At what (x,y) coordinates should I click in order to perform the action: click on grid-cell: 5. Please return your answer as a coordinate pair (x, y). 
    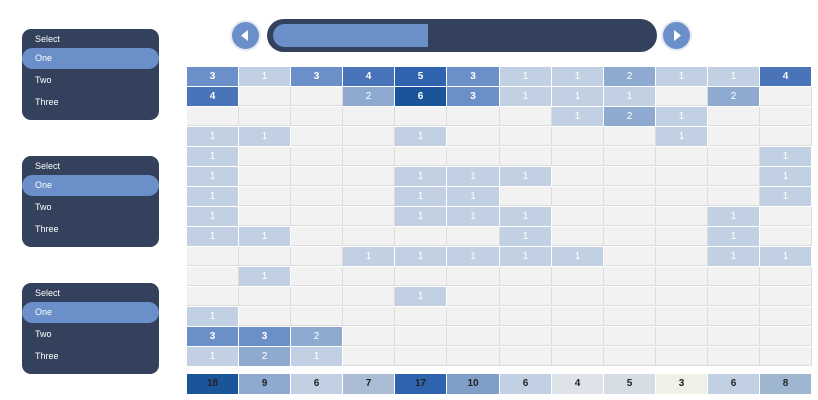
    Looking at the image, I should click on (421, 76).